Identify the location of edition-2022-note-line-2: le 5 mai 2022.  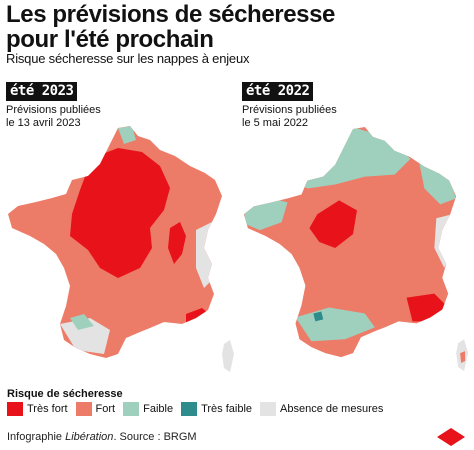
(275, 123).